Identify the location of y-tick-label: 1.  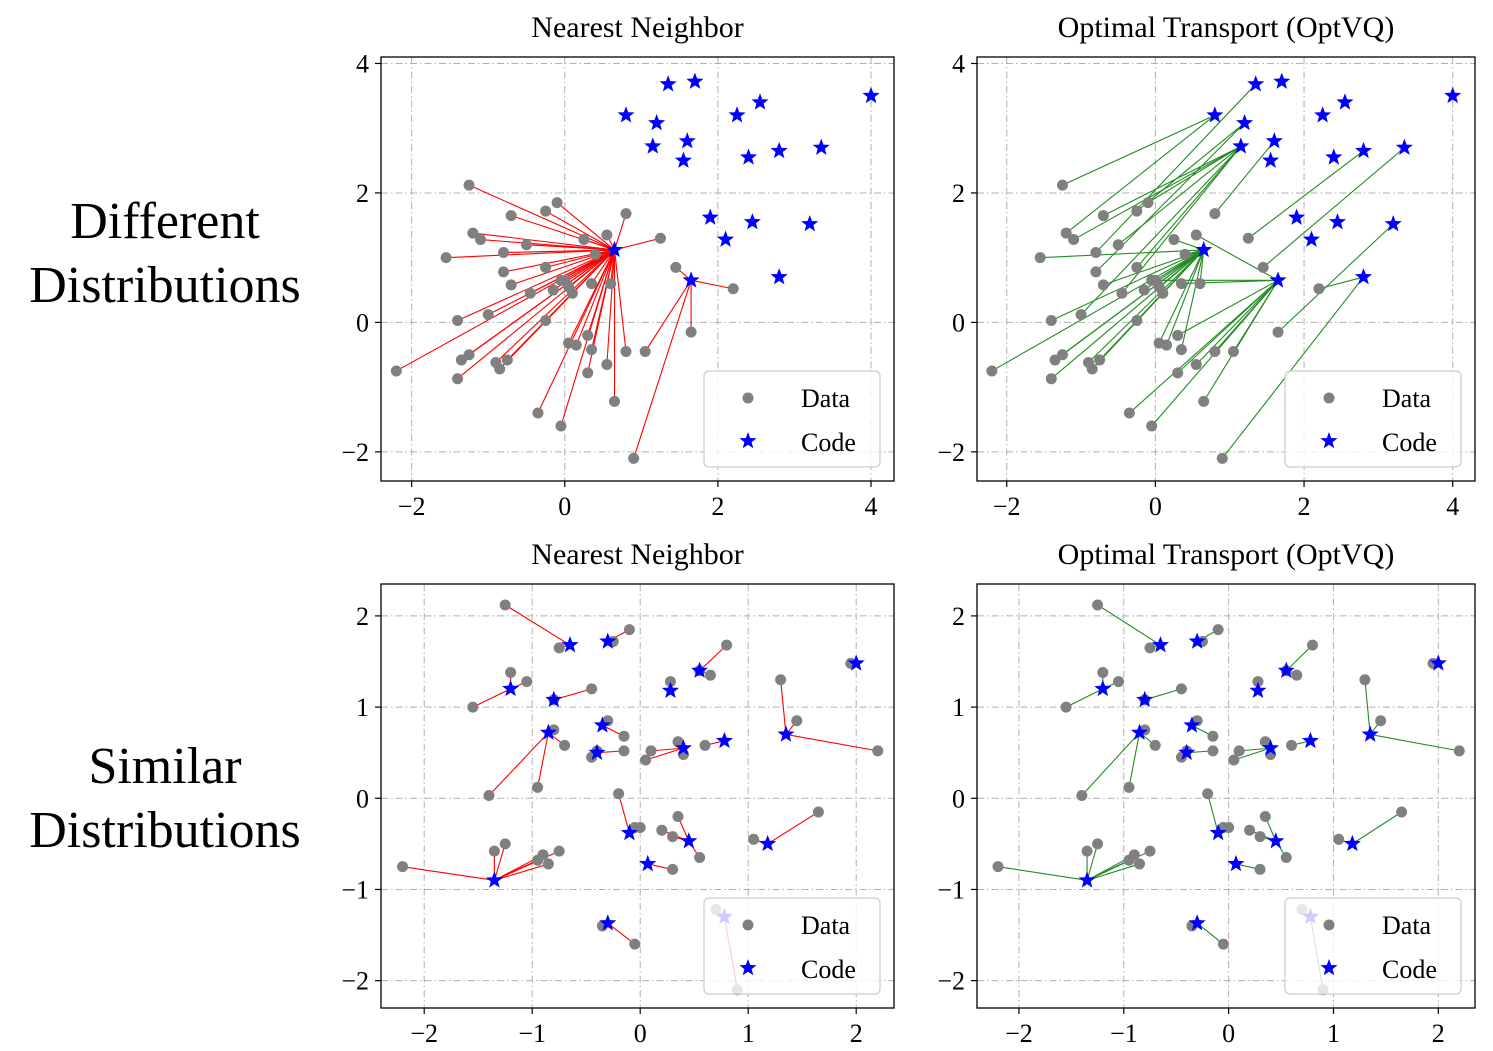
(362, 707).